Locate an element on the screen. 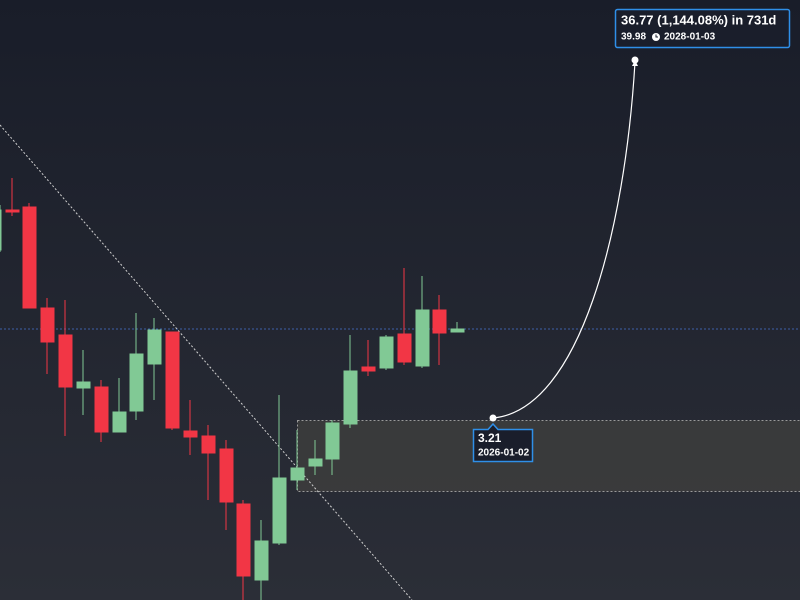 The width and height of the screenshot is (800, 600). start-label: 3.21 2026-01-02 is located at coordinates (503, 442).